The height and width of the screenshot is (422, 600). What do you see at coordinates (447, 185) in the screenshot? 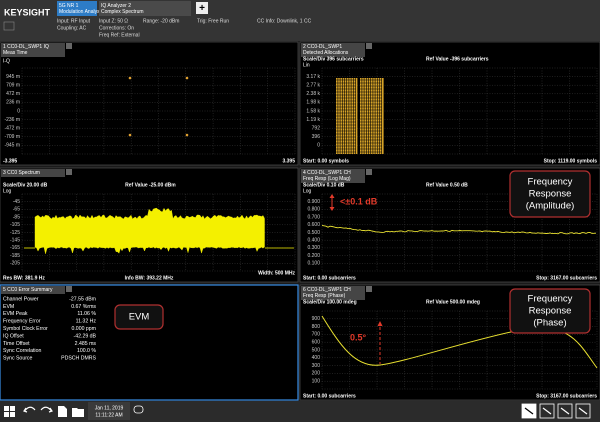
I see `ref-value: Ref Value 0.50 dB` at bounding box center [447, 185].